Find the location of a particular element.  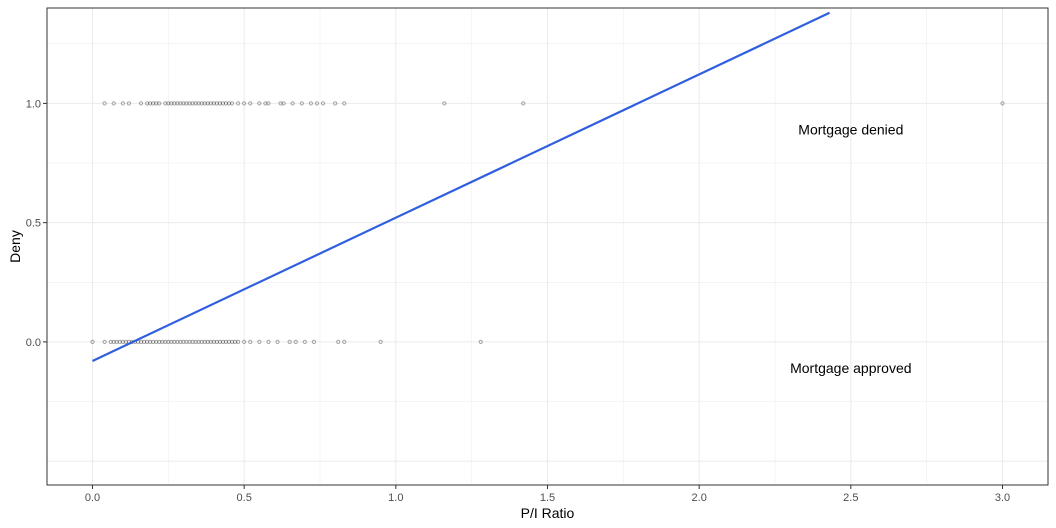

x-tick-label: 2.5 is located at coordinates (850, 498).